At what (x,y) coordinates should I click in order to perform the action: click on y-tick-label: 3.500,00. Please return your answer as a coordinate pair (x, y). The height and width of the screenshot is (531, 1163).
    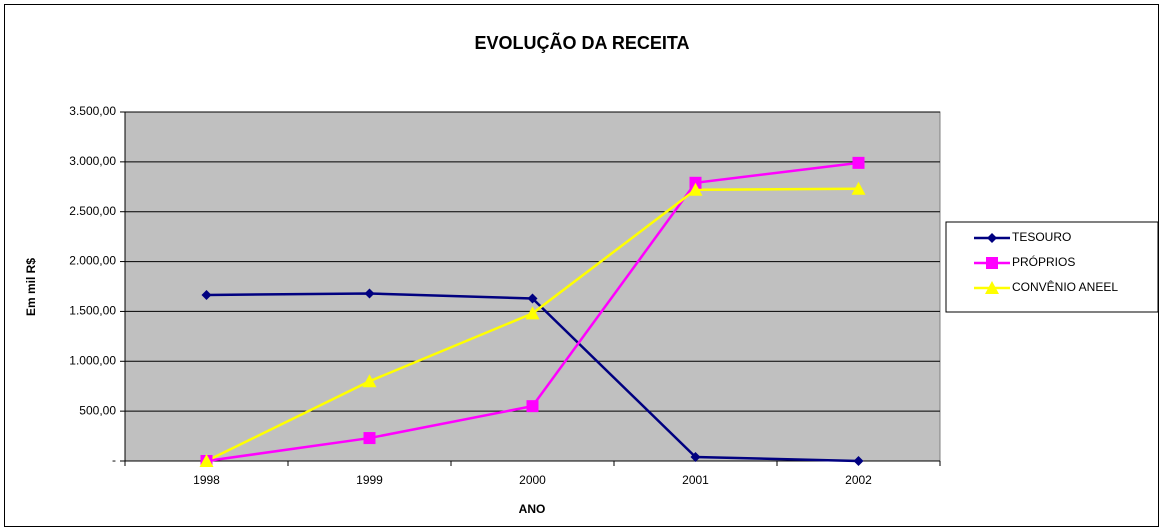
    Looking at the image, I should click on (92, 111).